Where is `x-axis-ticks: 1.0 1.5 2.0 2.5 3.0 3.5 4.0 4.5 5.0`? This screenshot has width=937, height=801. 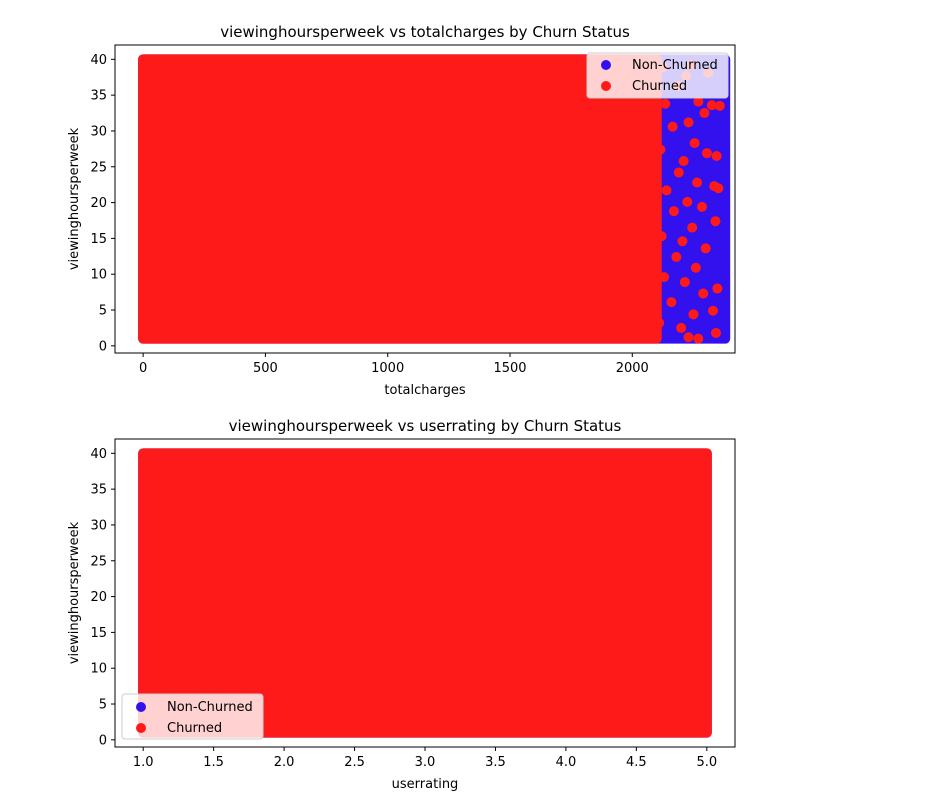 x-axis-ticks: 1.0 1.5 2.0 2.5 3.0 3.5 4.0 4.5 5.0 is located at coordinates (425, 758).